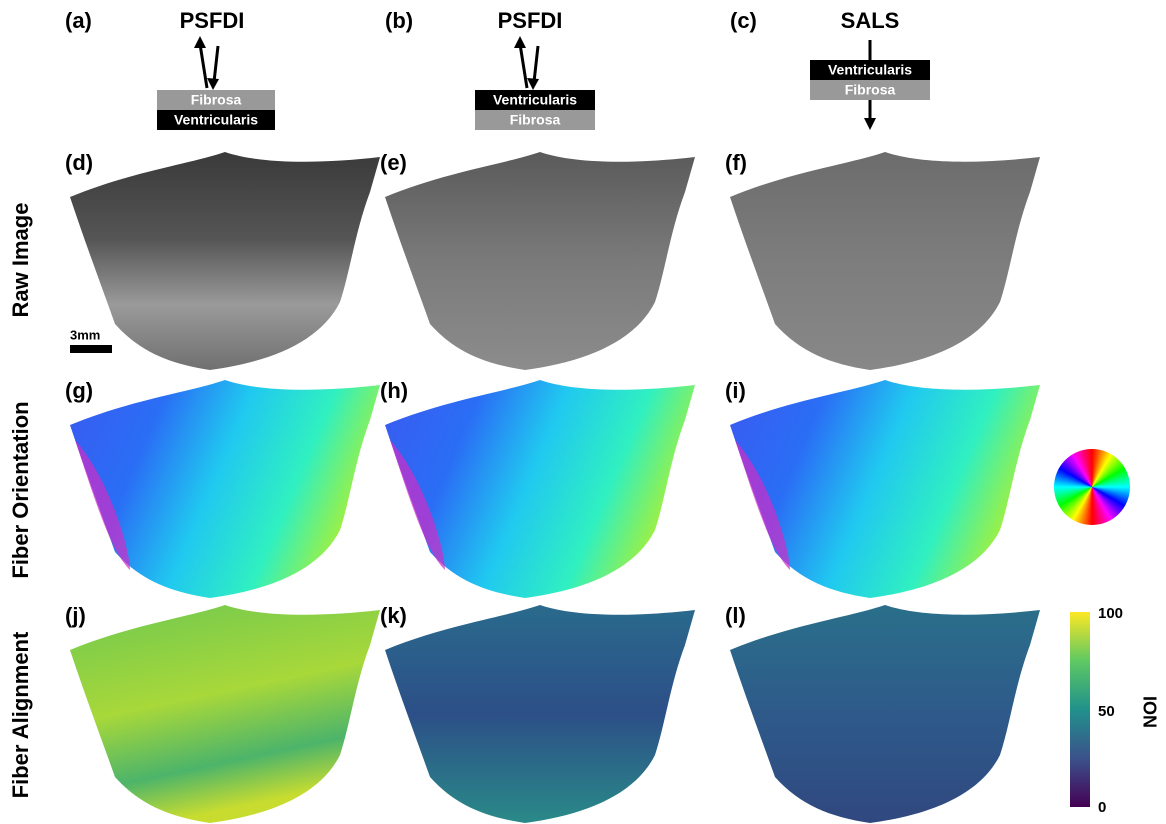  What do you see at coordinates (20, 489) in the screenshot?
I see `row-label: Fiber Orientation` at bounding box center [20, 489].